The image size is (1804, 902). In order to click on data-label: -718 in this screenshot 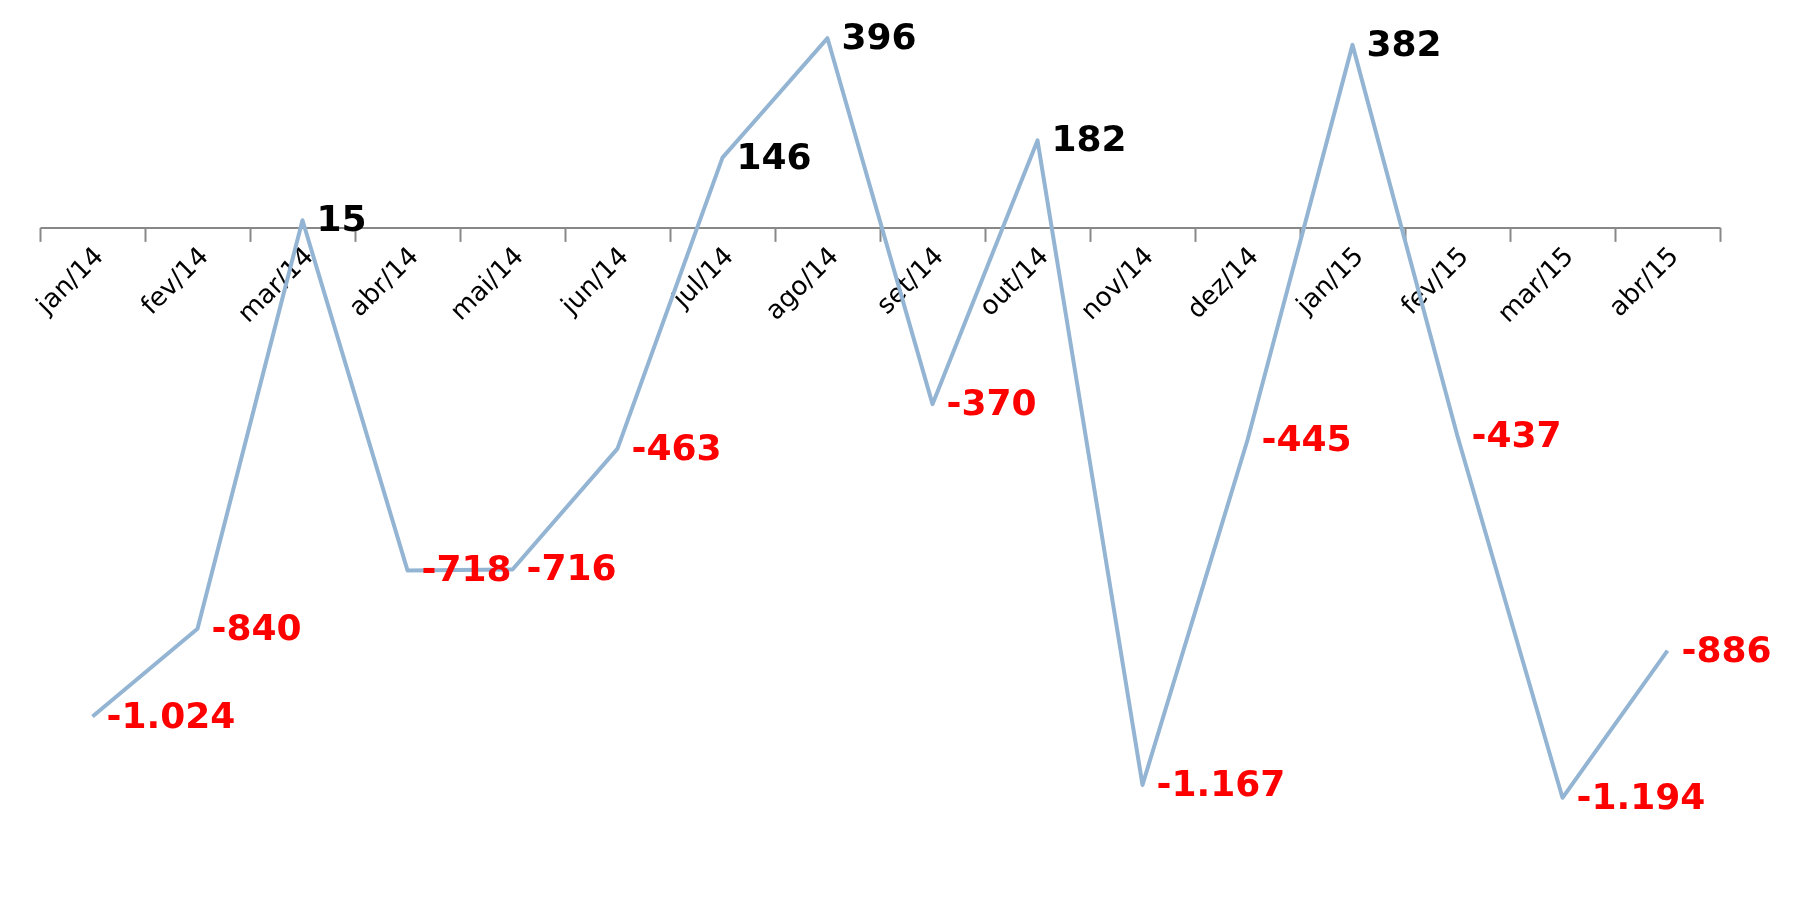, I will do `click(466, 569)`.